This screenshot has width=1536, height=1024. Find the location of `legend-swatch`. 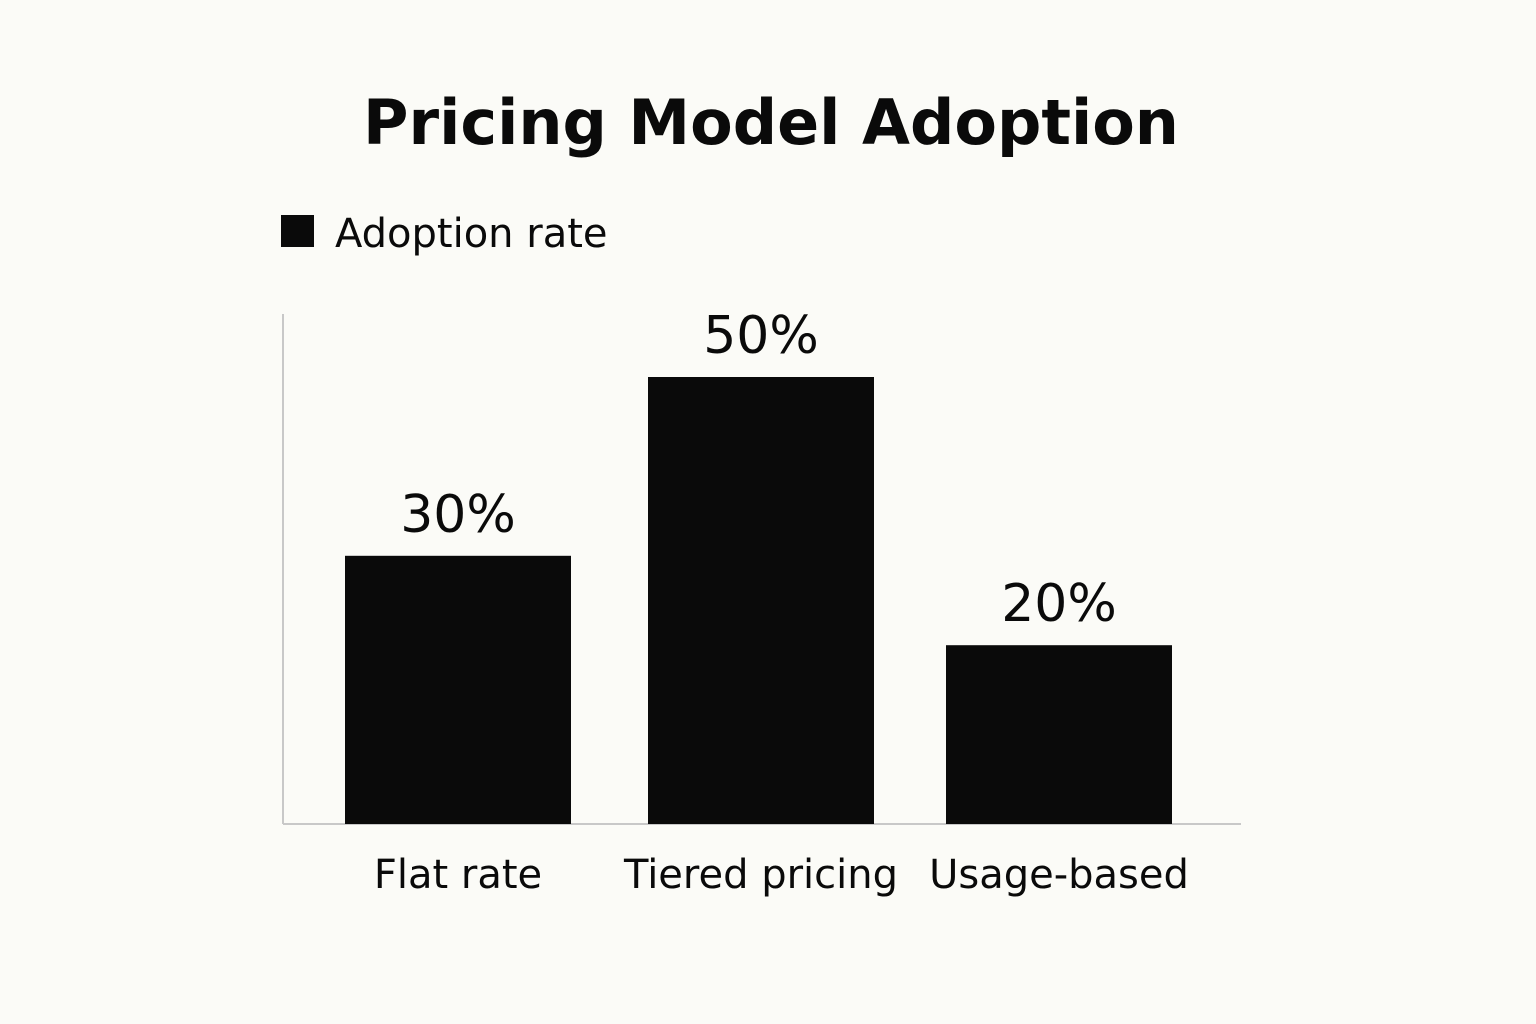

legend-swatch is located at coordinates (297, 231).